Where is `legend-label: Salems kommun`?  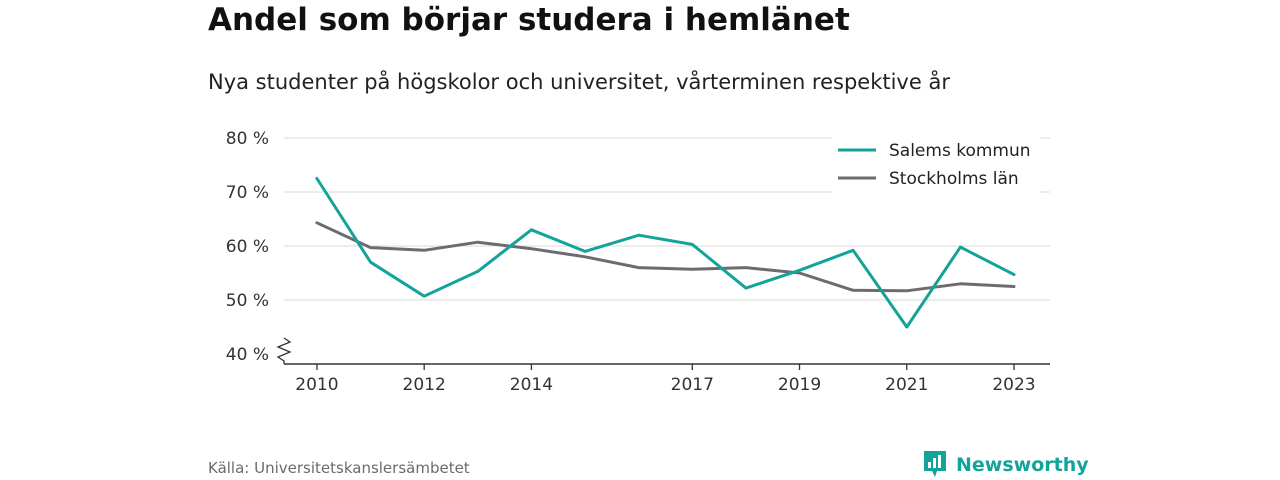
legend-label: Salems kommun is located at coordinates (960, 151).